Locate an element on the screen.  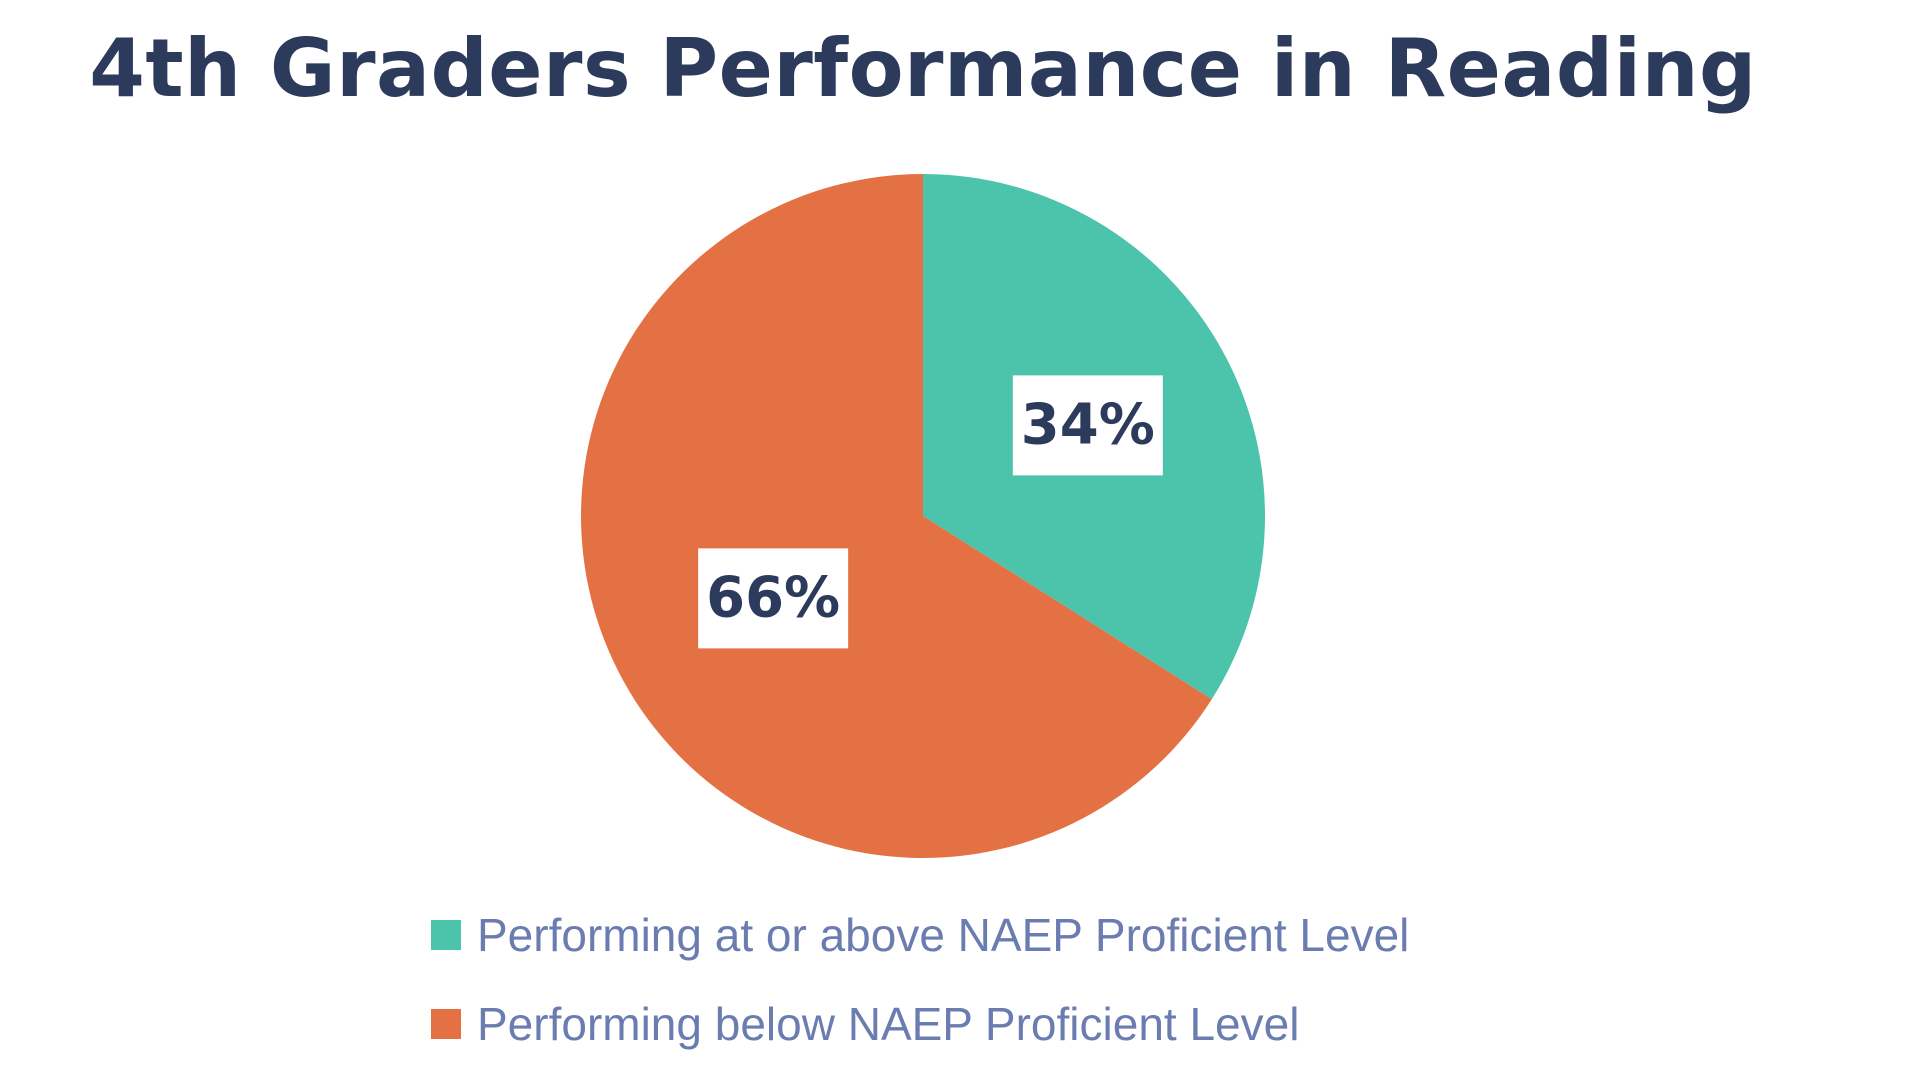
legend-swatch-above is located at coordinates (446, 935).